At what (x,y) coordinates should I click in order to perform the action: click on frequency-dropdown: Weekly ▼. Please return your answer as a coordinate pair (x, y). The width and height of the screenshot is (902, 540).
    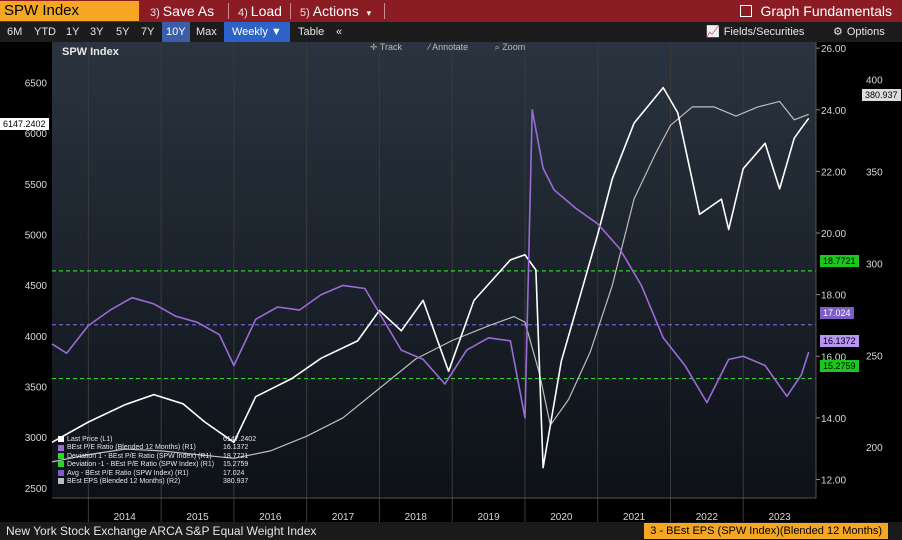
    Looking at the image, I should click on (257, 32).